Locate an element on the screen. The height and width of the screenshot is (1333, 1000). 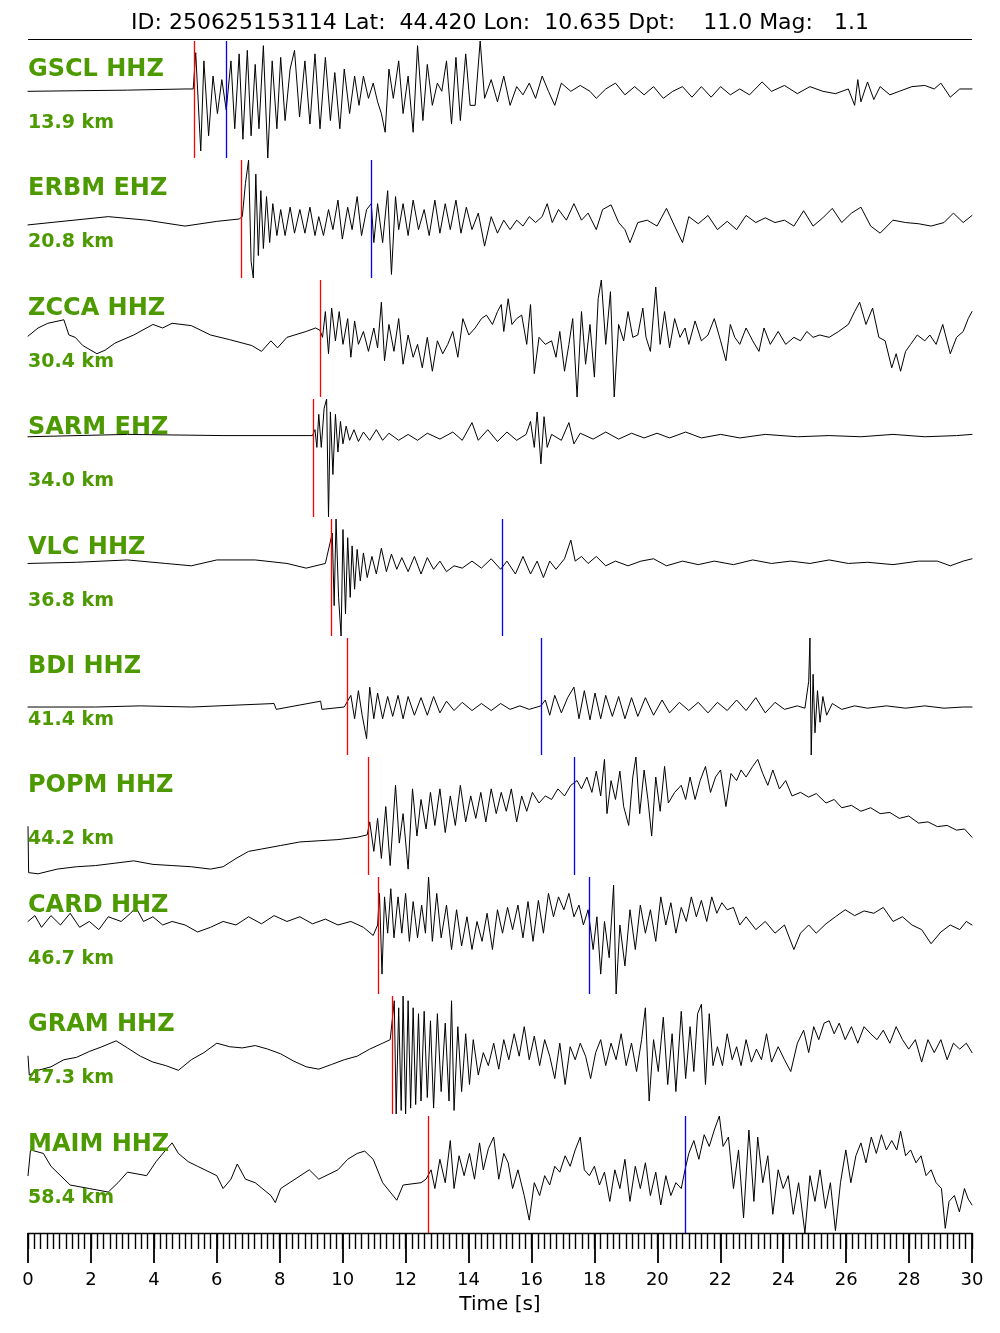
x-axis-title: Time [s] is located at coordinates (499, 1303).